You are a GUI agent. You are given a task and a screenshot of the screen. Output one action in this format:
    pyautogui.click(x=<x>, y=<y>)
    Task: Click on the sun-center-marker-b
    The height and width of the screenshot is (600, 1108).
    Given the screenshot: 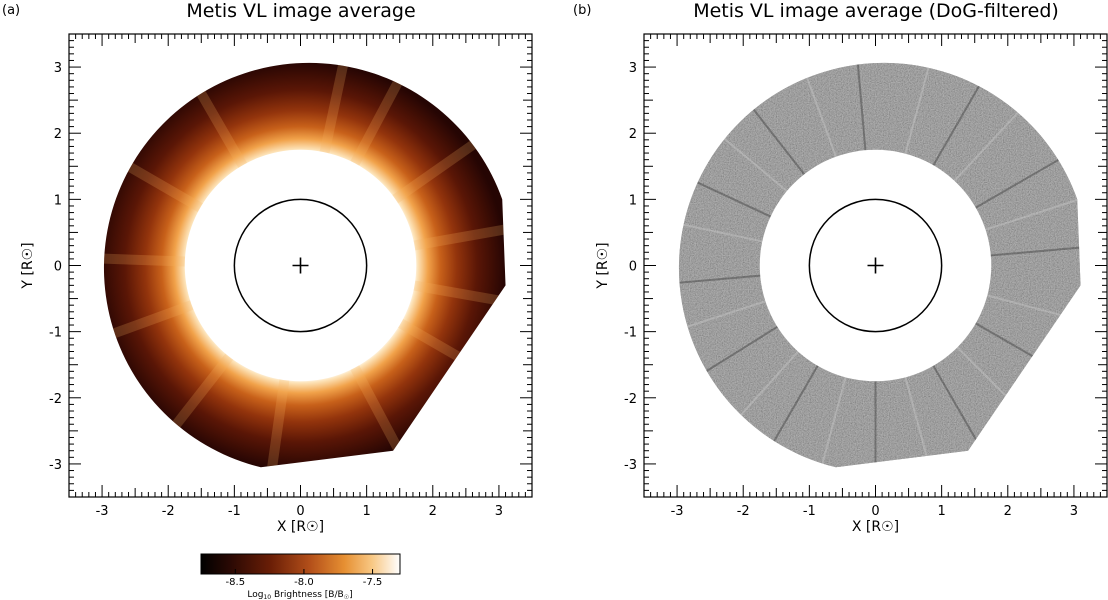 What is the action you would take?
    pyautogui.click(x=875, y=265)
    